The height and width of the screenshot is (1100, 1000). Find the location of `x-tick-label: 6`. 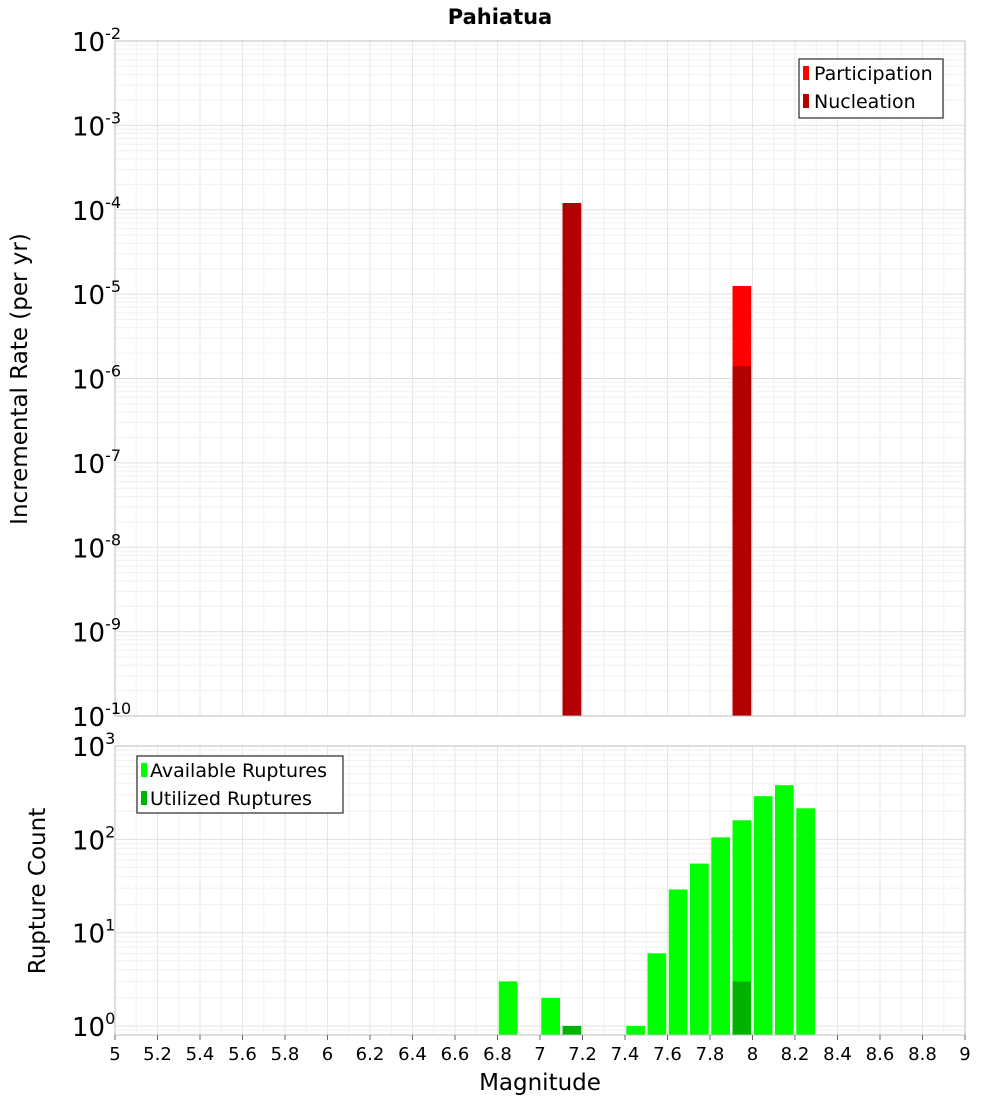

x-tick-label: 6 is located at coordinates (327, 1054).